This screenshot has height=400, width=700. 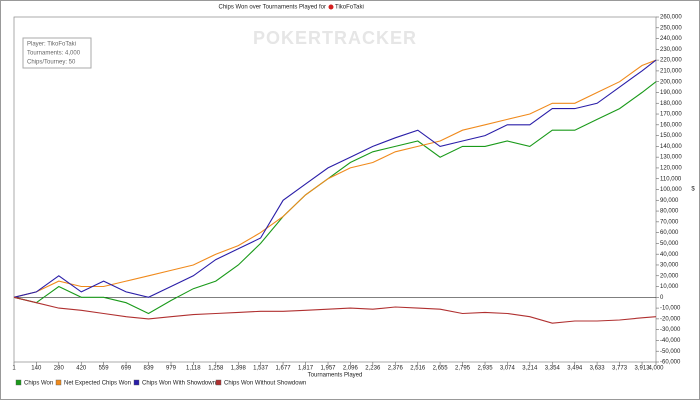 I want to click on x-tick-label: 559, so click(x=104, y=369).